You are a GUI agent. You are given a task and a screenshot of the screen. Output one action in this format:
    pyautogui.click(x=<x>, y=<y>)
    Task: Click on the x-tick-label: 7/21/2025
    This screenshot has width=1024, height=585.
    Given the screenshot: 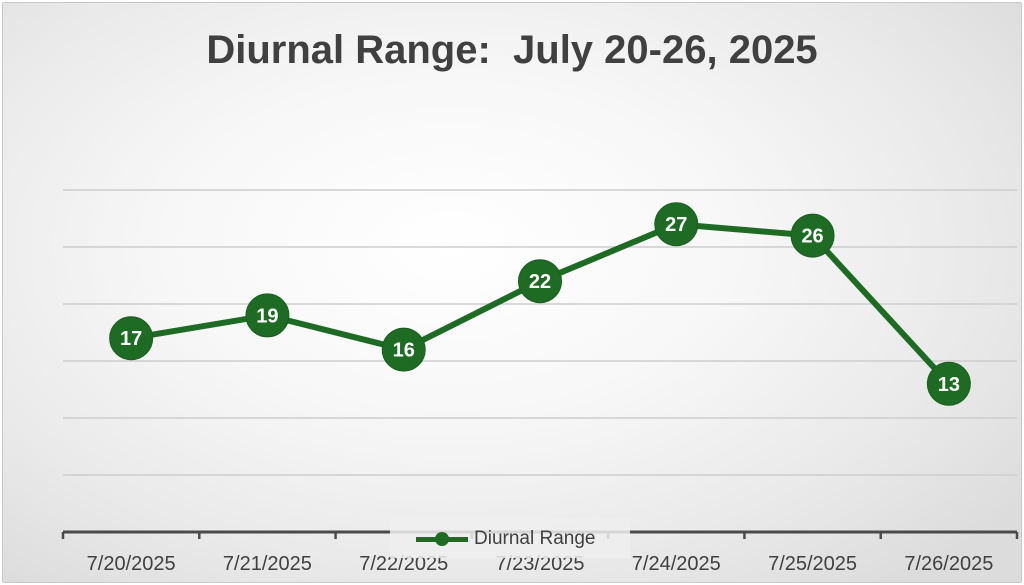 What is the action you would take?
    pyautogui.click(x=267, y=564)
    